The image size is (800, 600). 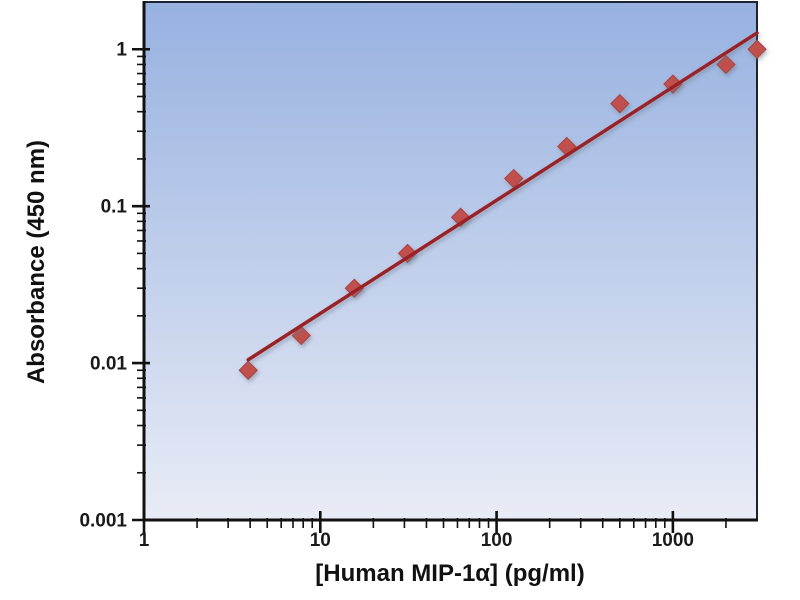 I want to click on y-tick-label: 0.01, so click(x=108, y=364).